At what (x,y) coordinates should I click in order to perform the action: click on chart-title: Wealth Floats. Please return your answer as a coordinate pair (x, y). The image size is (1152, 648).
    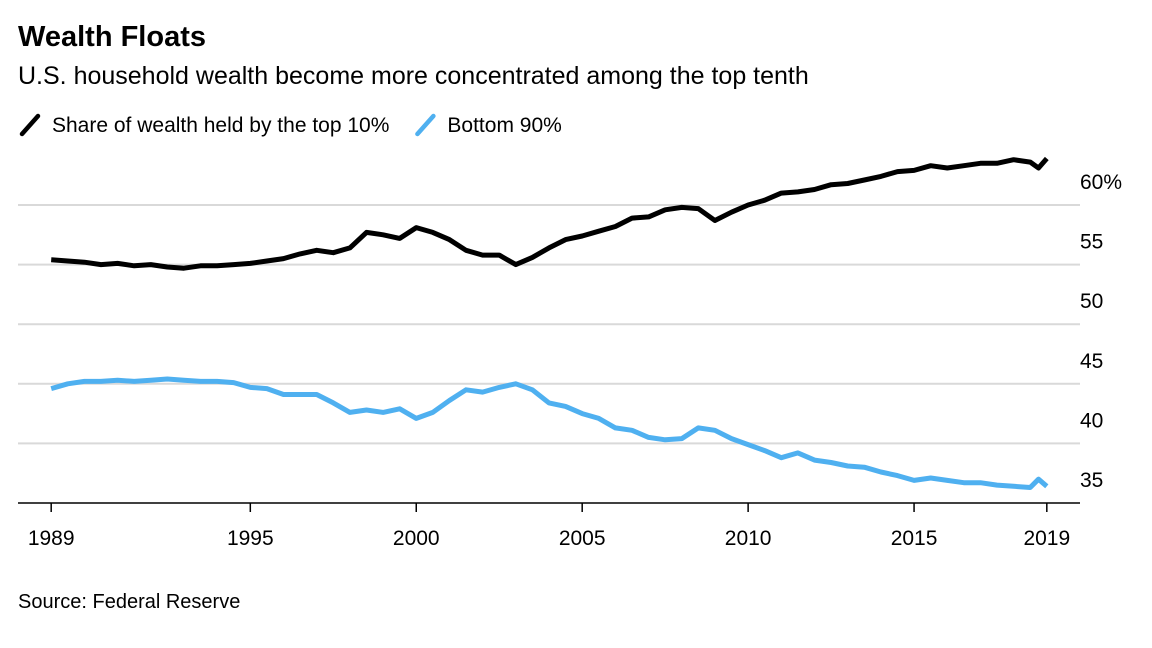
    Looking at the image, I should click on (112, 37).